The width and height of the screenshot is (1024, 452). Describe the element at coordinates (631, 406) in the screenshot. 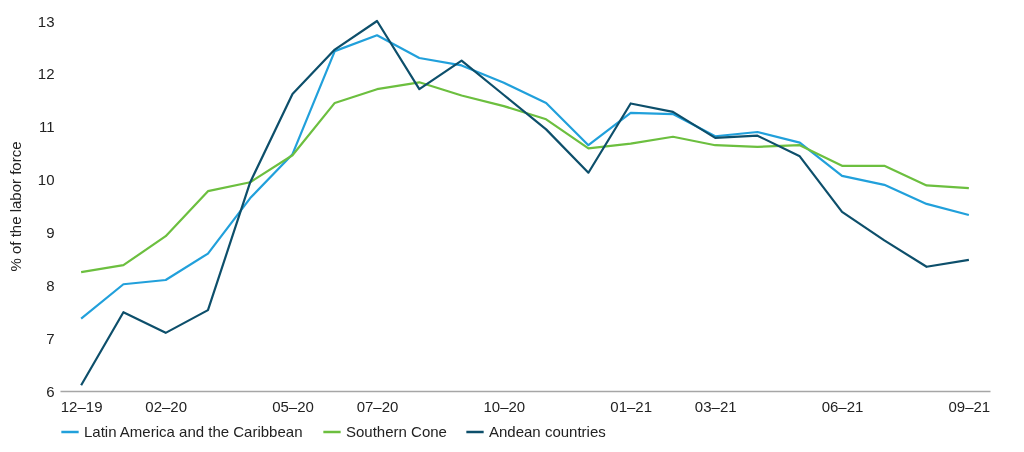

I see `x-tick-label: 01–21` at that location.